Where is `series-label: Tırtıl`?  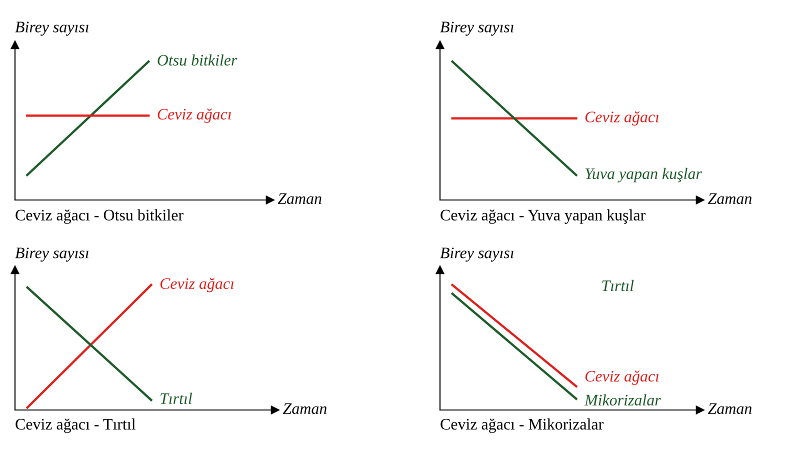 series-label: Tırtıl is located at coordinates (176, 398).